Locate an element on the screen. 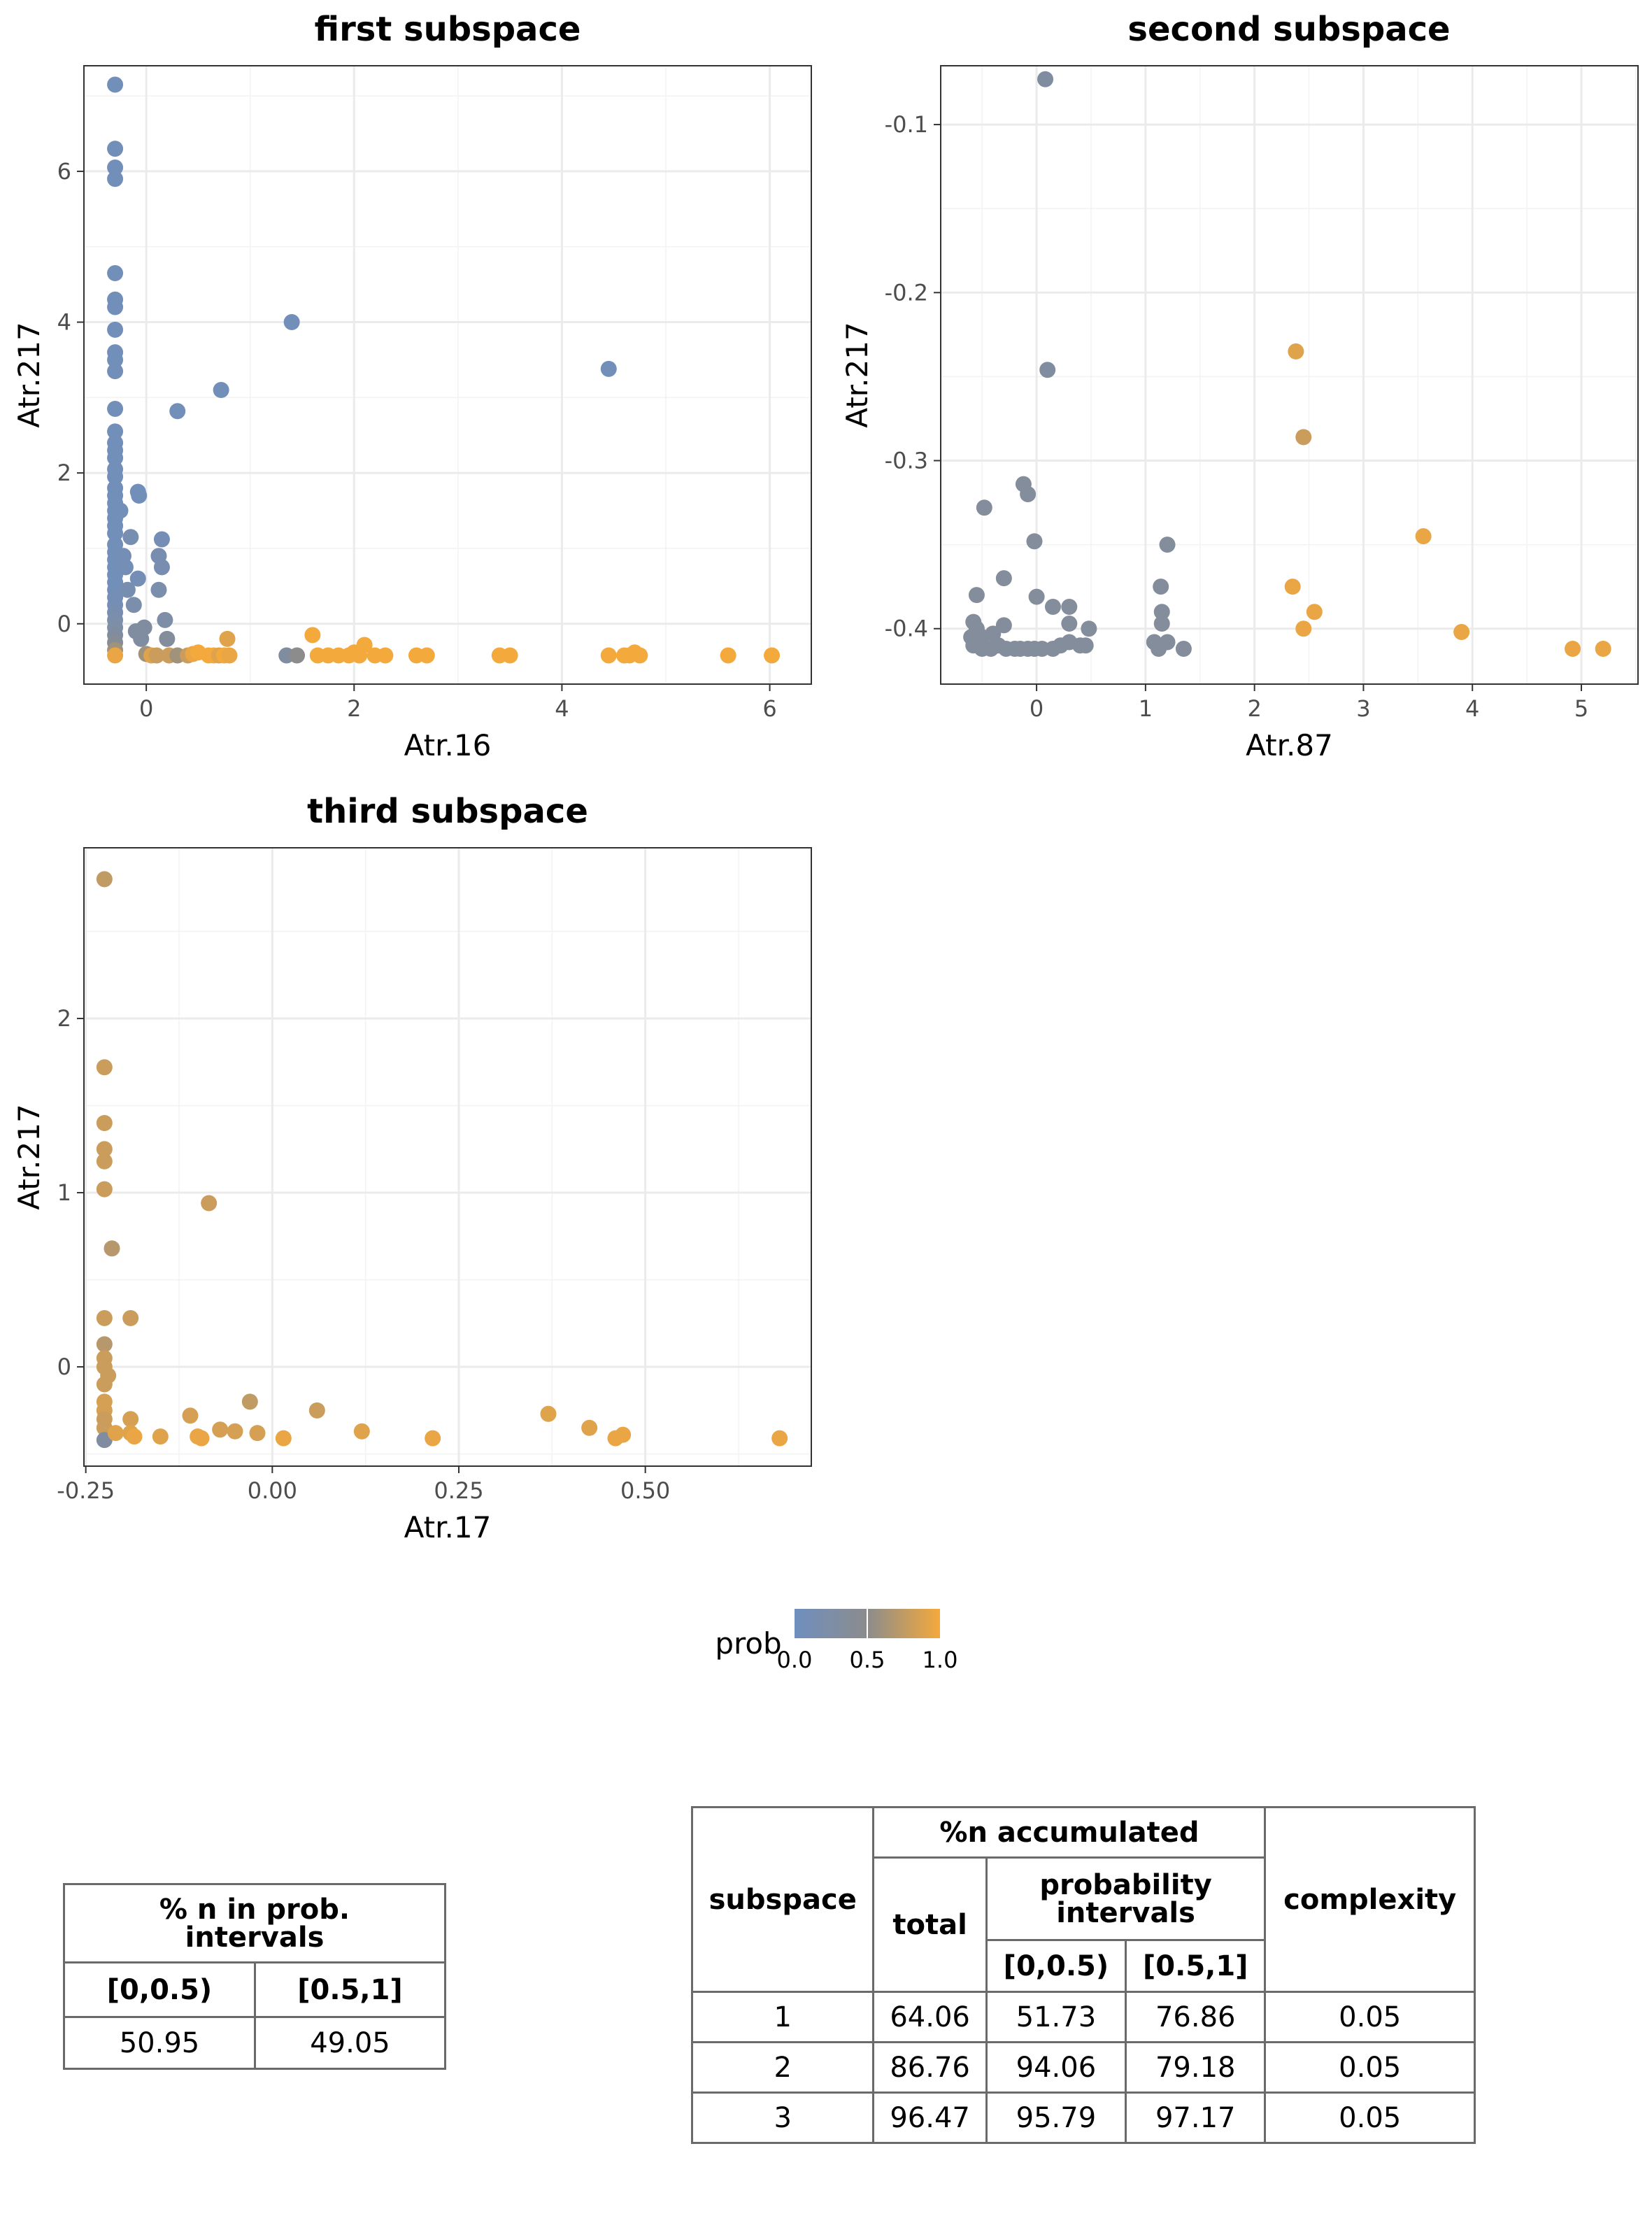 The image size is (1652, 2230). x-tick-label: 0.50 is located at coordinates (645, 1490).